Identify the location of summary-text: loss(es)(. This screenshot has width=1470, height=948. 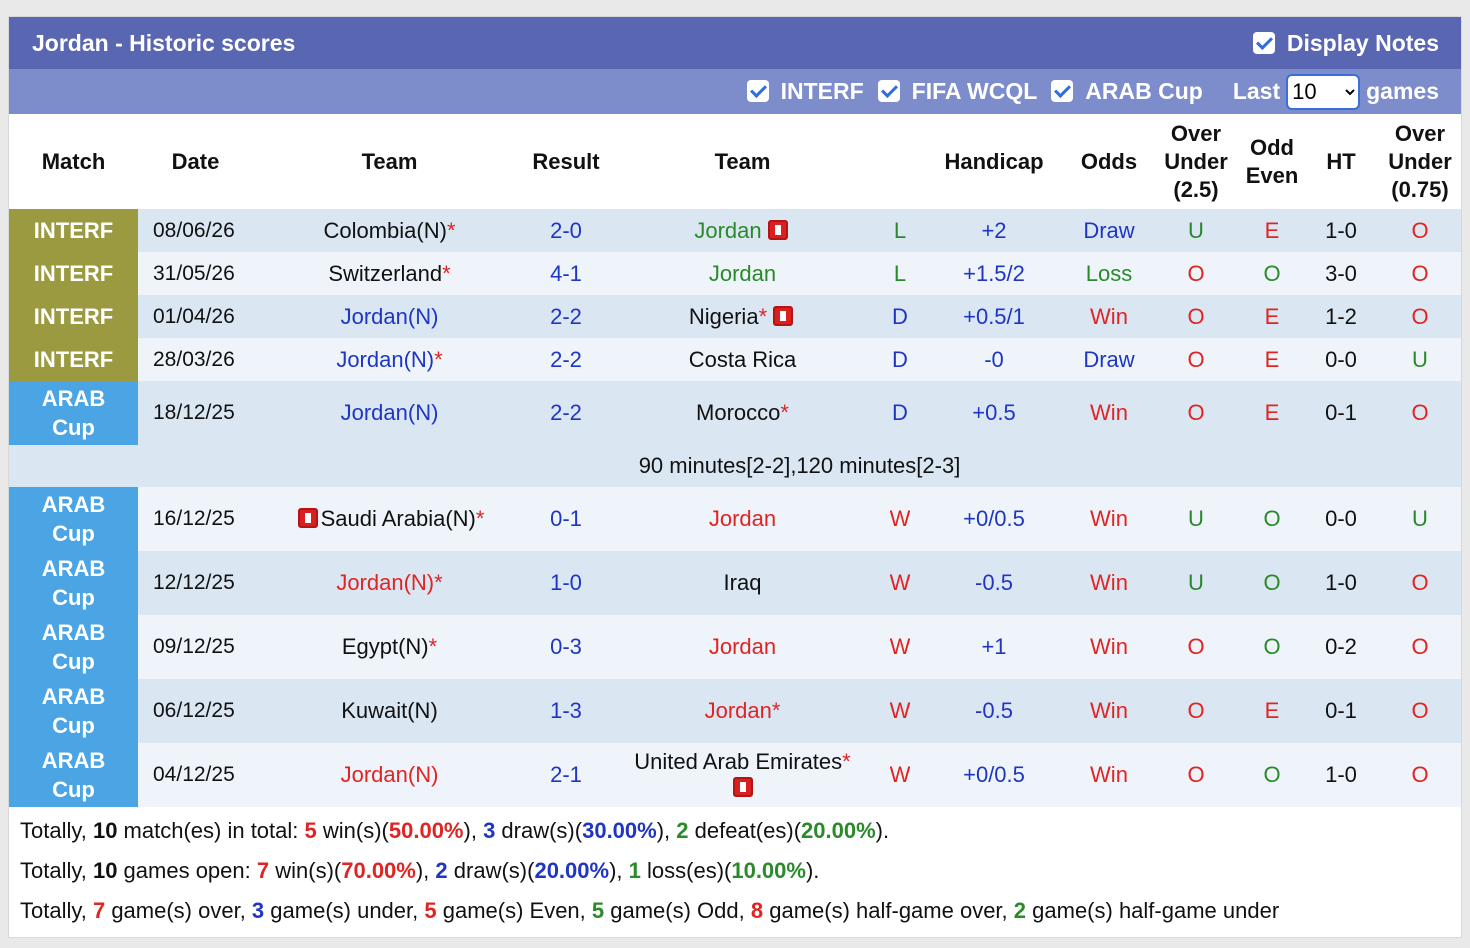
(686, 870).